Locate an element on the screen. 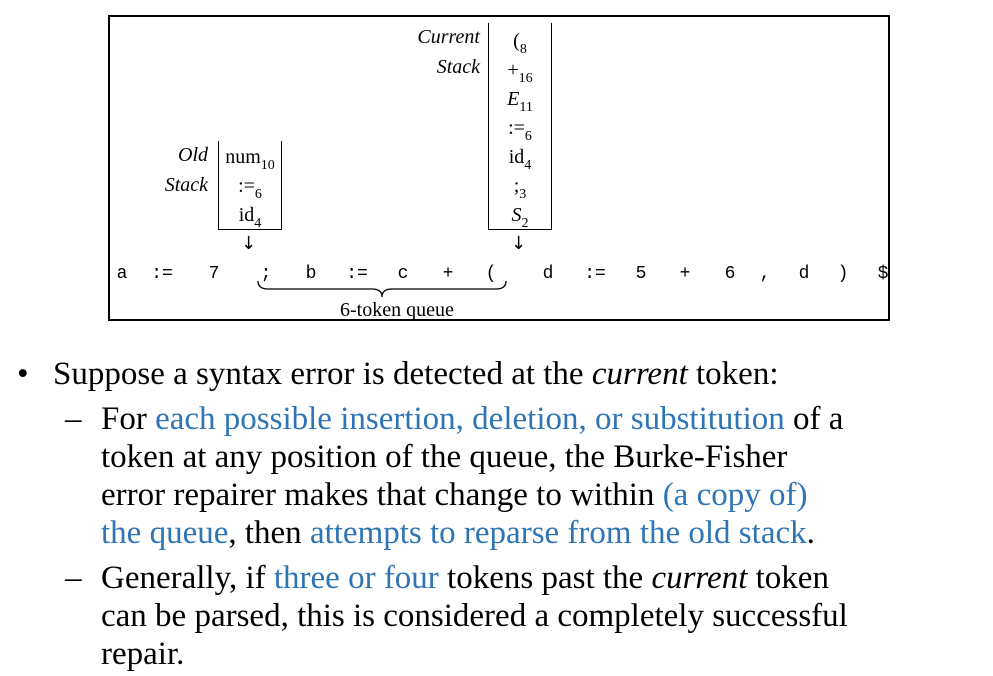 The height and width of the screenshot is (676, 993). current-stack-symbol: ( is located at coordinates (516, 41).